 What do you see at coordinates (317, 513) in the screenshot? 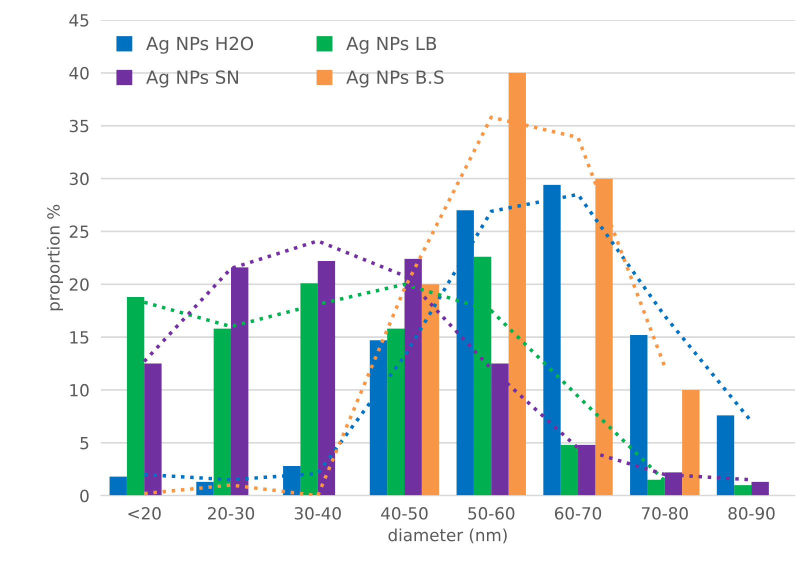
I see `x-tick-label: 30-40` at bounding box center [317, 513].